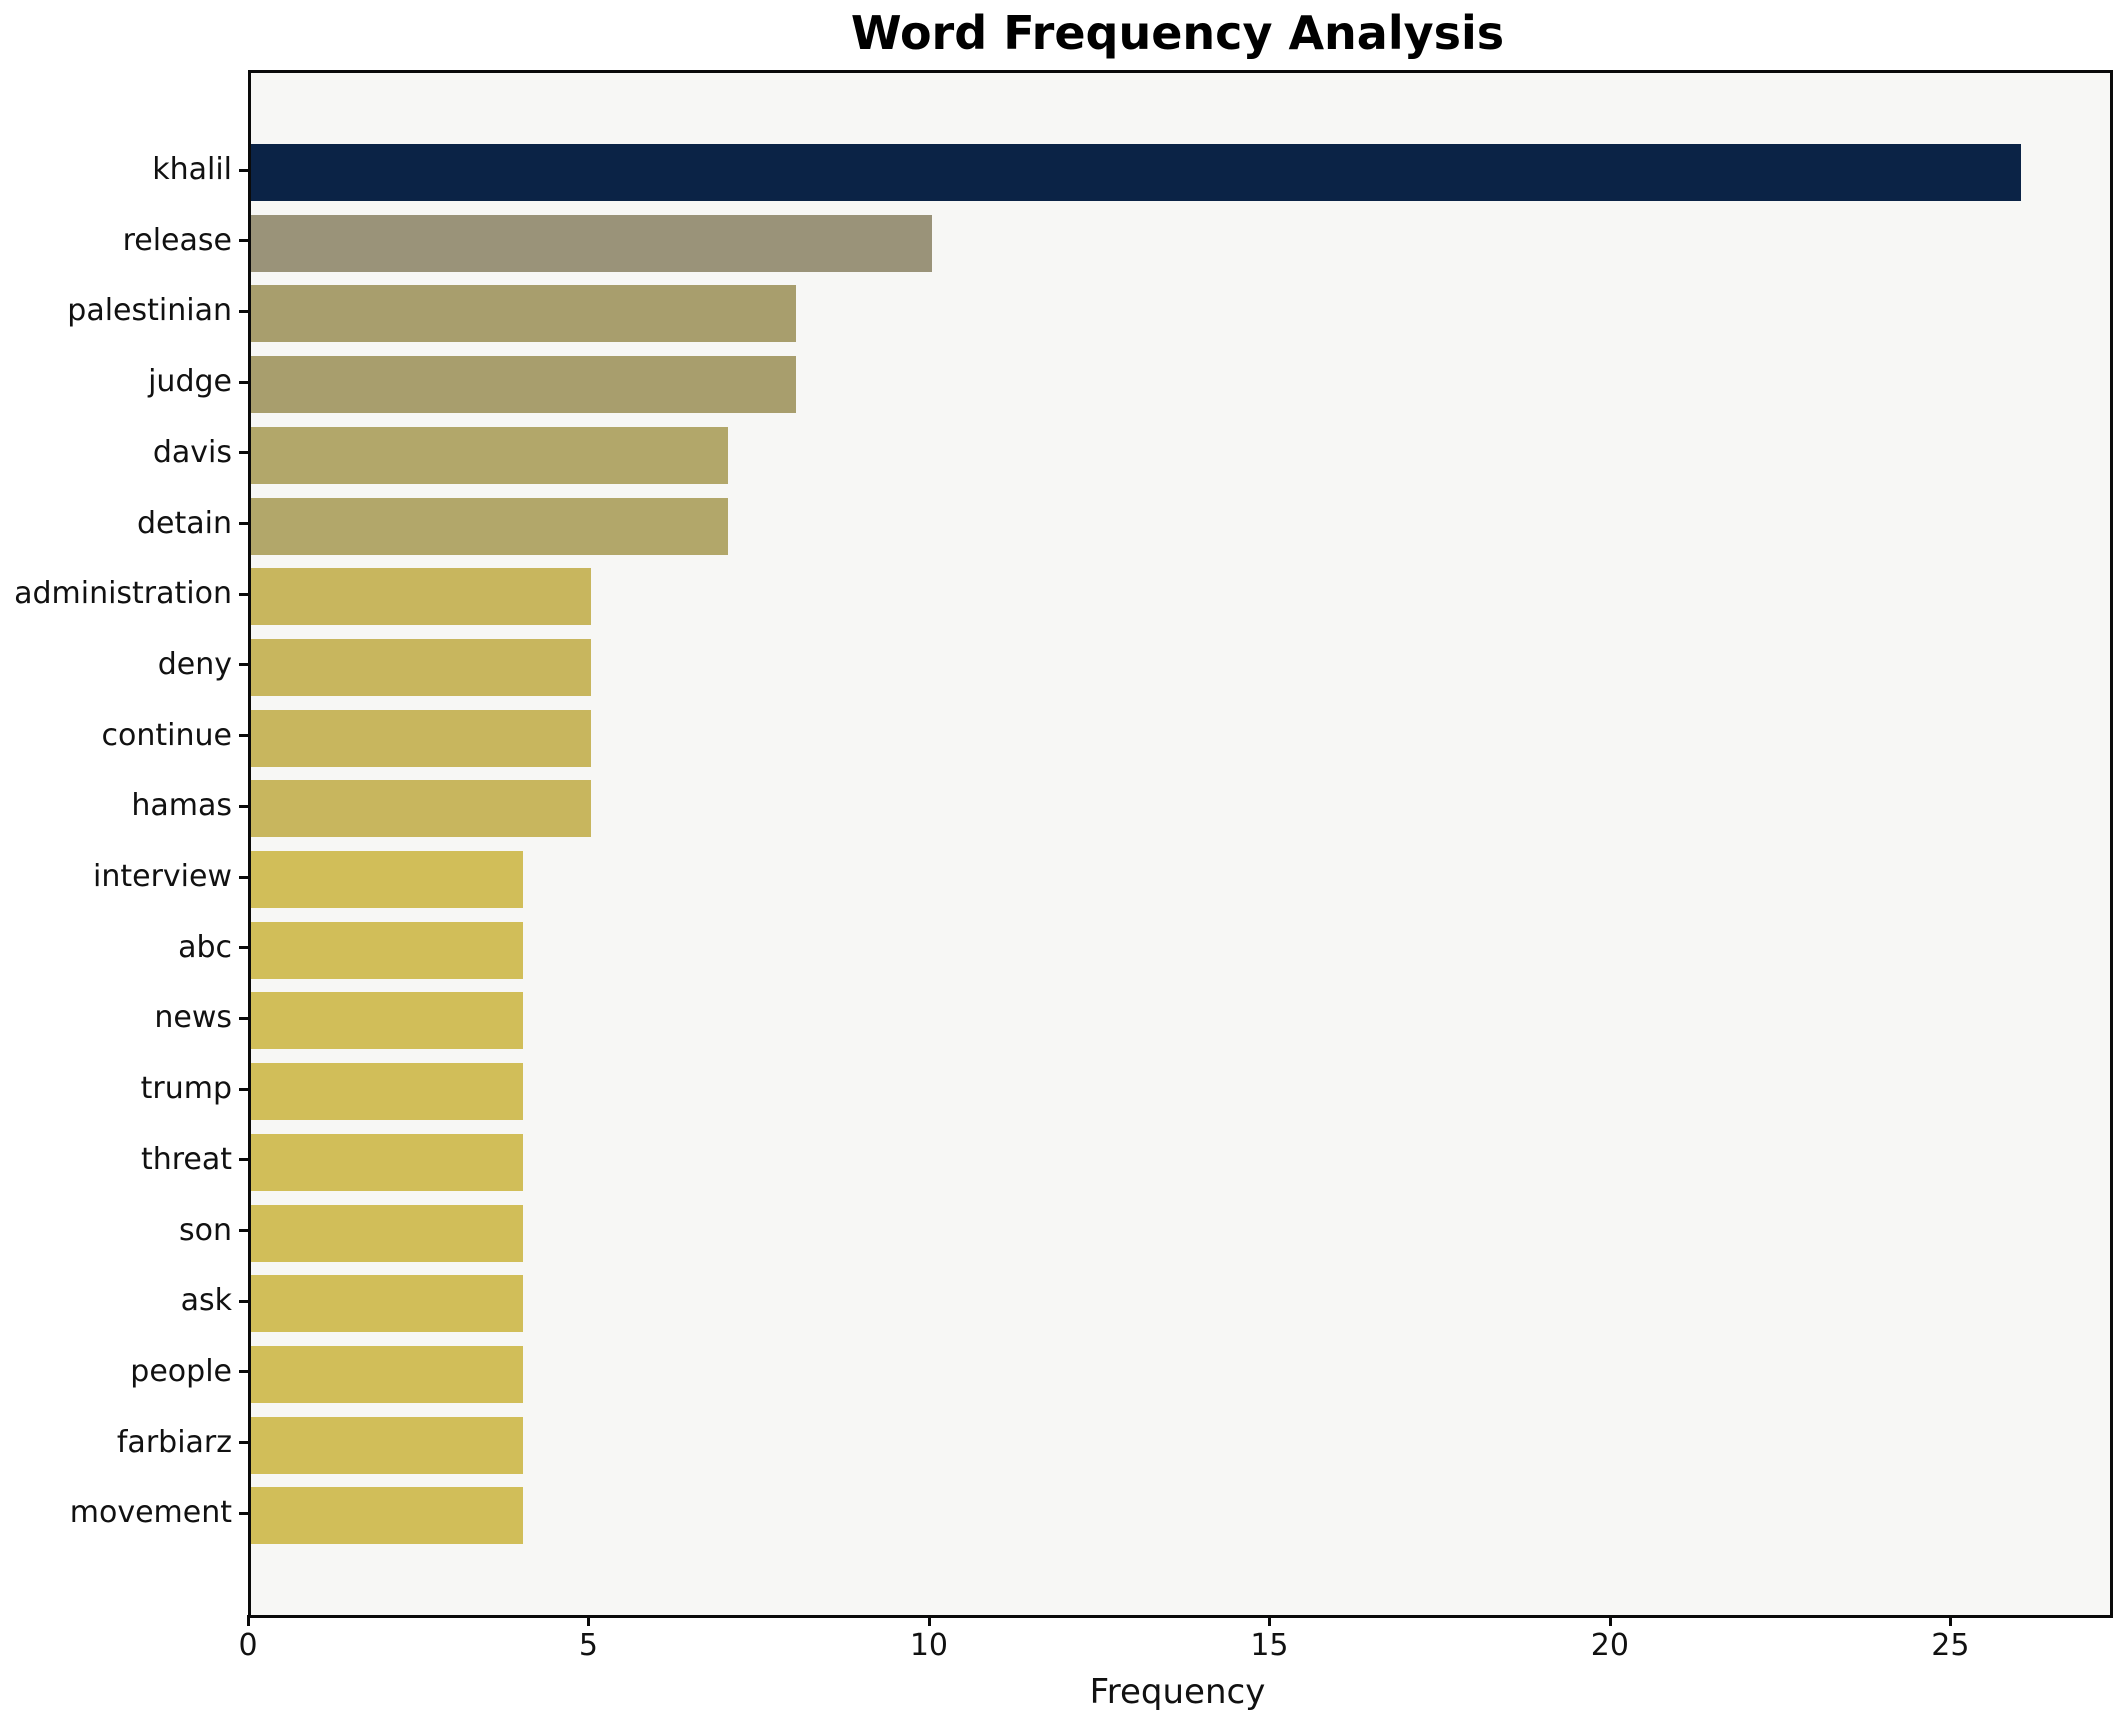 Image resolution: width=2126 pixels, height=1722 pixels. Describe the element at coordinates (489, 526) in the screenshot. I see `bar-detain` at that location.